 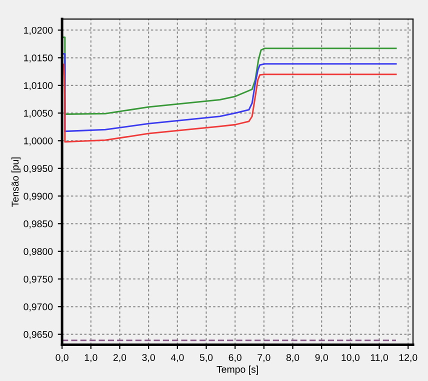 What do you see at coordinates (38, 196) in the screenshot?
I see `y-tick-label: 0,9900` at bounding box center [38, 196].